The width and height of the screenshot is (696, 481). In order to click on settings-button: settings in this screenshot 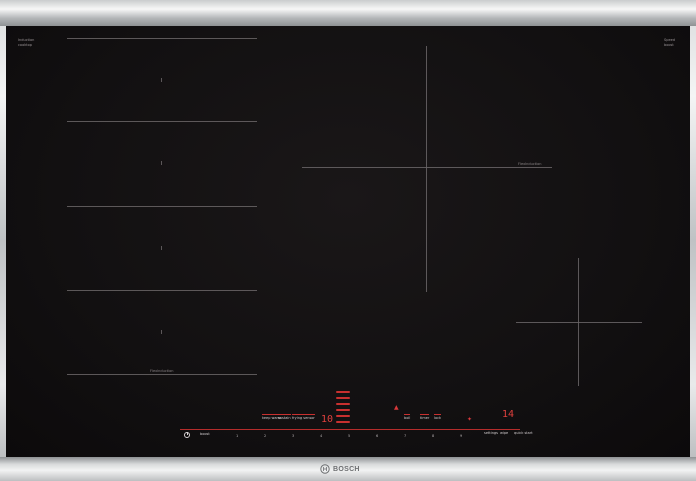, I will do `click(491, 433)`.